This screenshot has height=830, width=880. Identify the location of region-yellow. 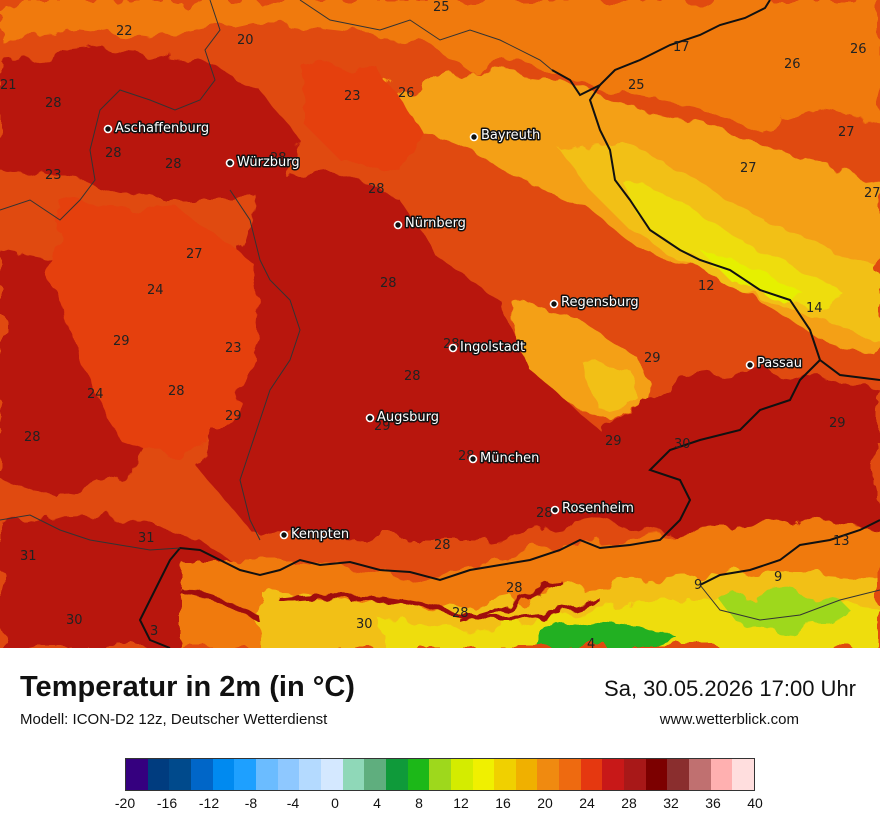
(730, 245).